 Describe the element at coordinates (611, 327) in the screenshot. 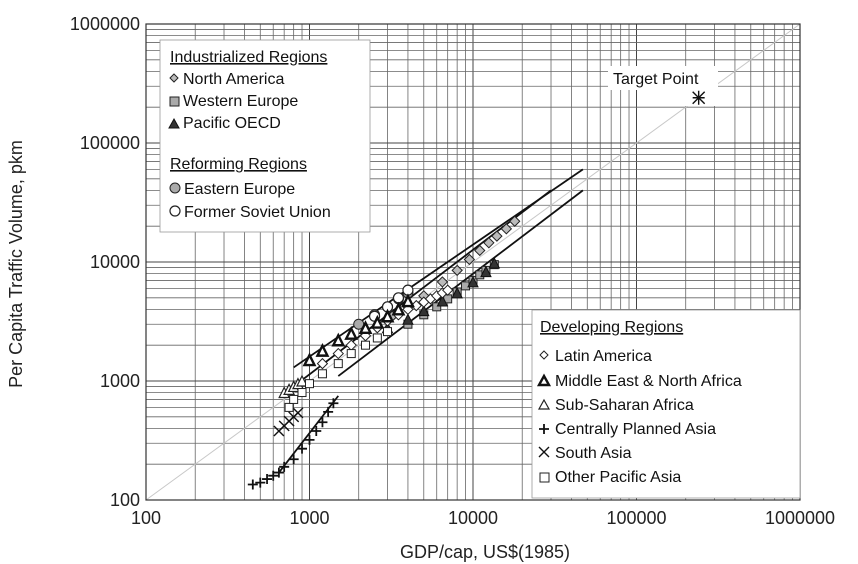

I see `legend-heading-developing: Developing Regions` at that location.